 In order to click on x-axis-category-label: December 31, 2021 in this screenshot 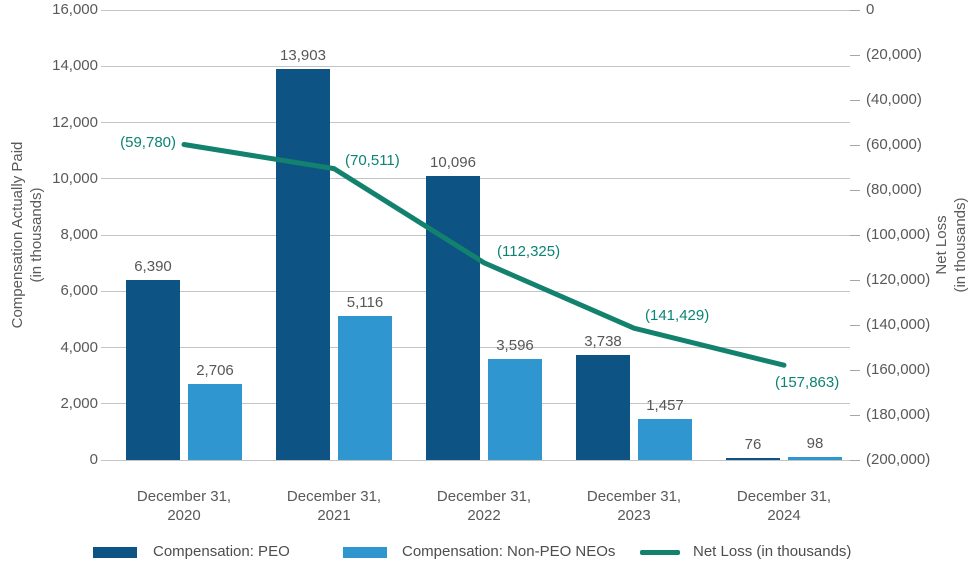, I will do `click(334, 506)`.